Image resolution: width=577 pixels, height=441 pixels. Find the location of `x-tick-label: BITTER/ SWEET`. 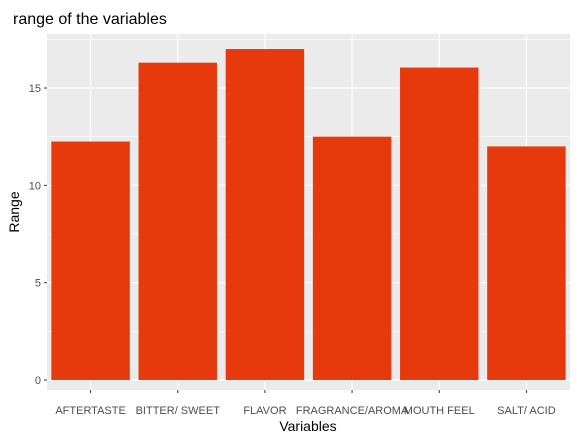

x-tick-label: BITTER/ SWEET is located at coordinates (178, 411).